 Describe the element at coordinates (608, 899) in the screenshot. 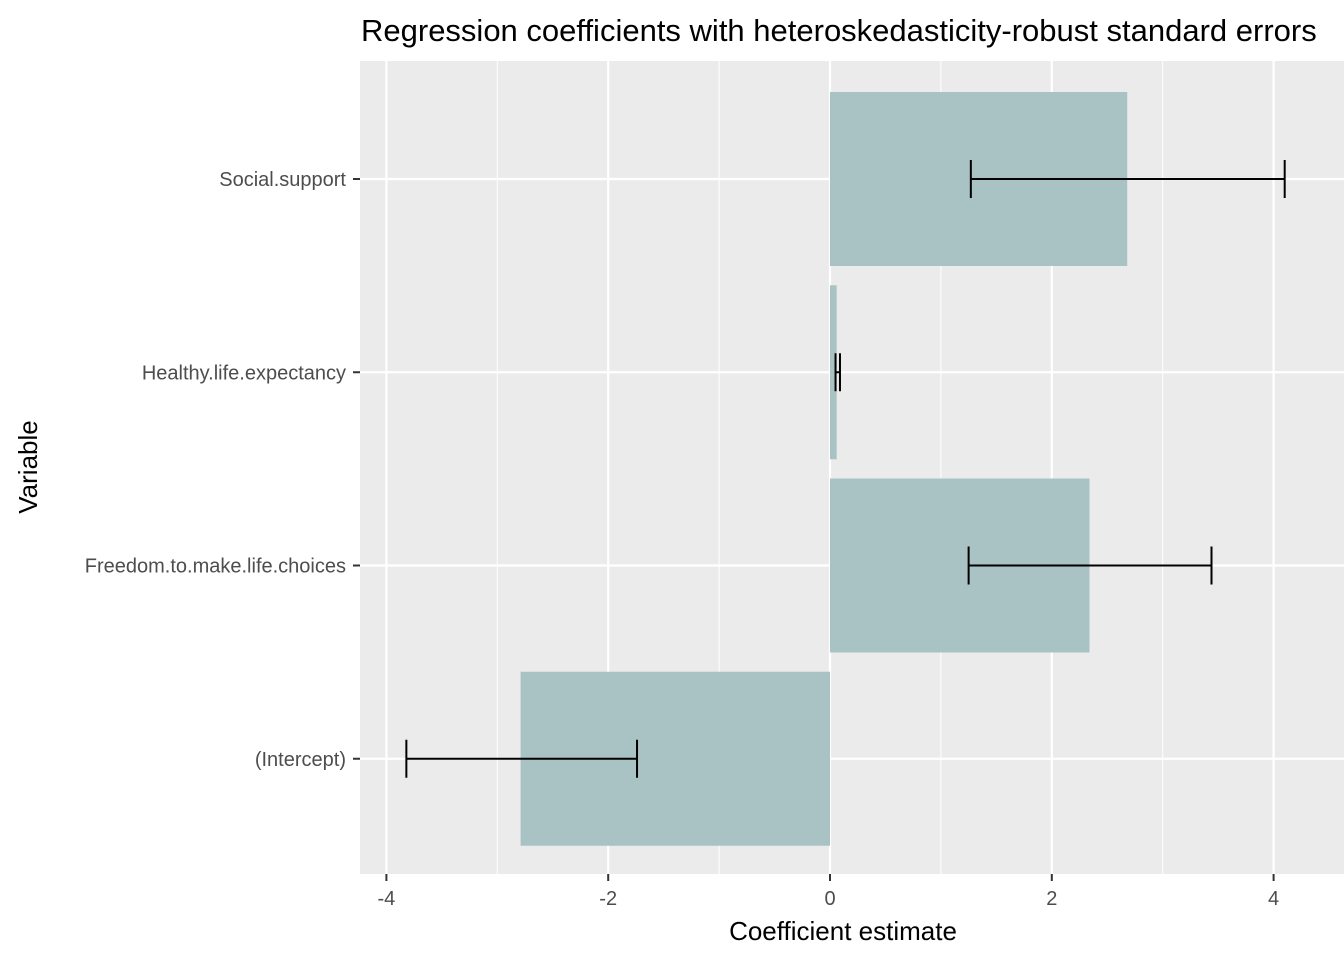

I see `x-tick-label: -2` at that location.